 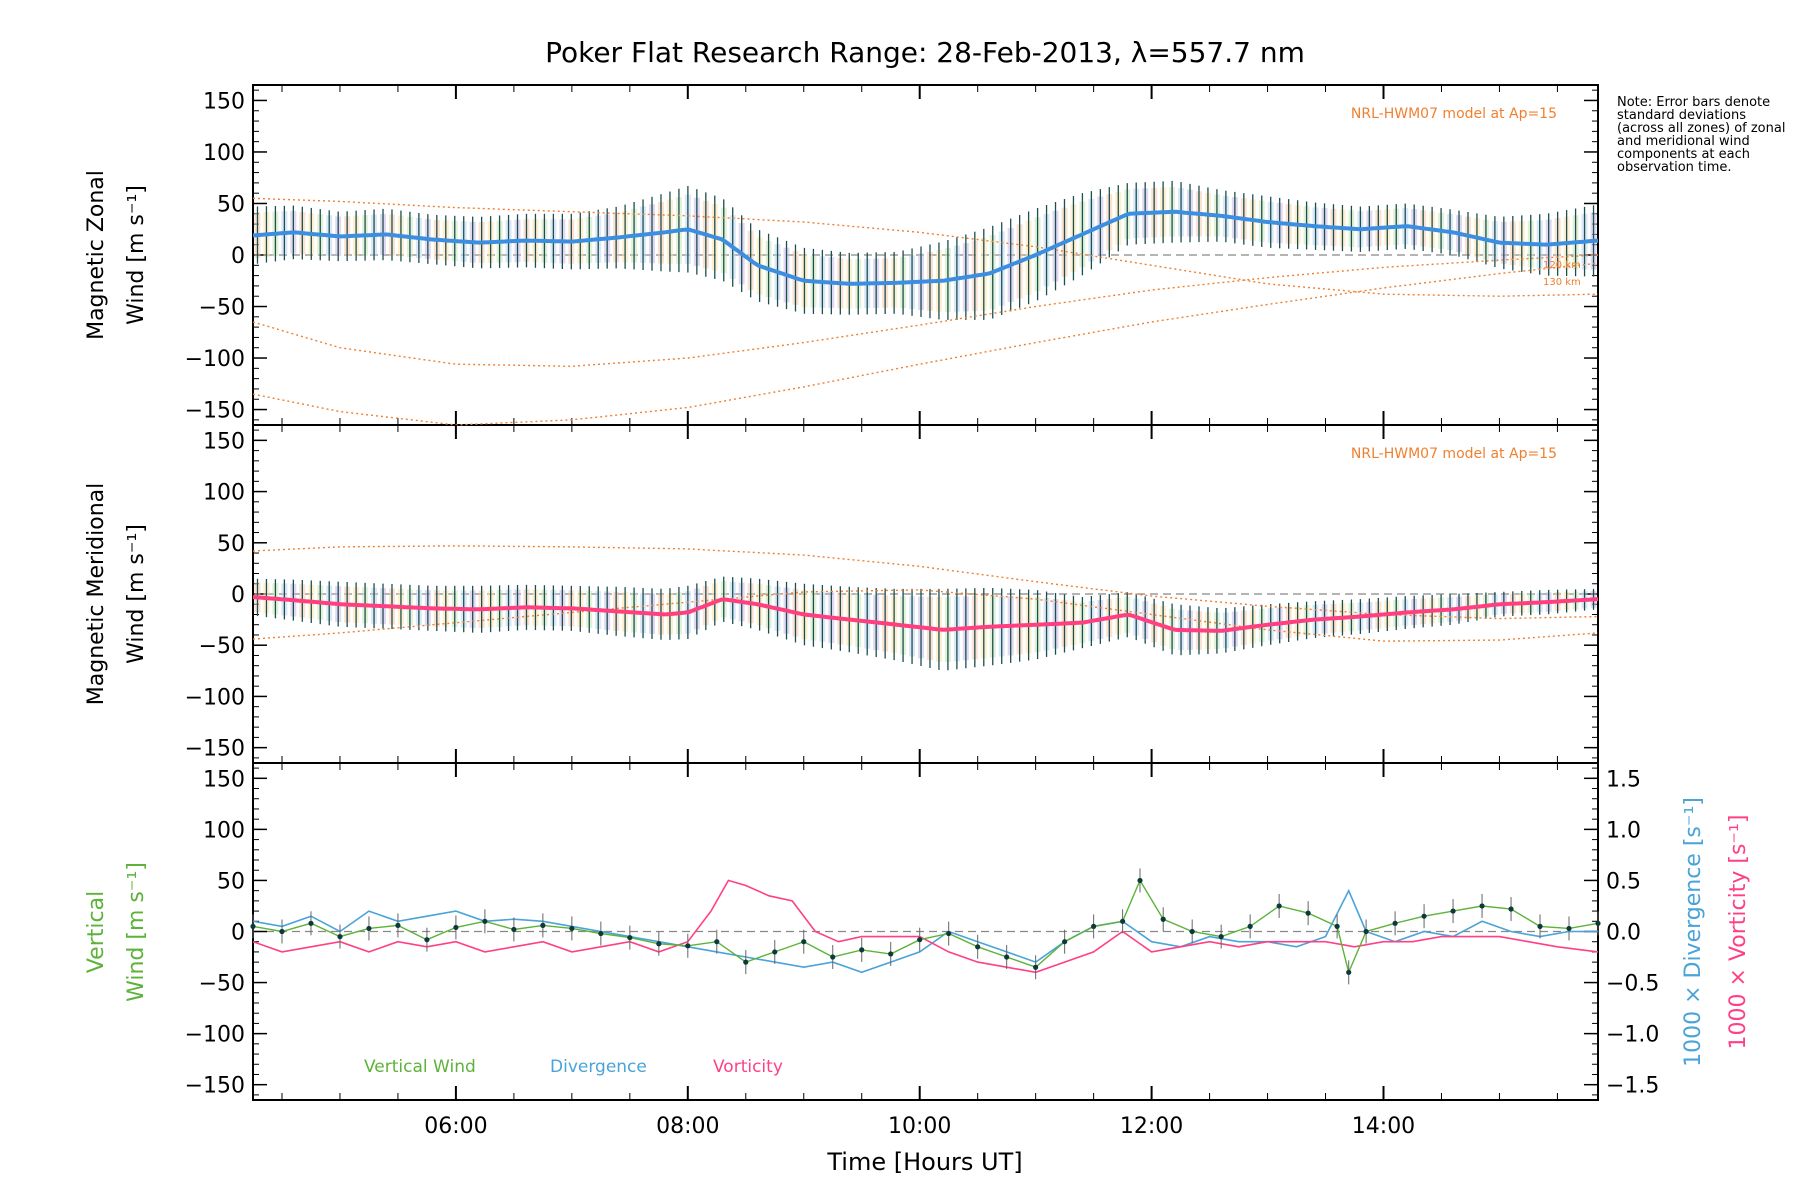 I want to click on x-tick-label: 06:00, so click(x=455, y=1126).